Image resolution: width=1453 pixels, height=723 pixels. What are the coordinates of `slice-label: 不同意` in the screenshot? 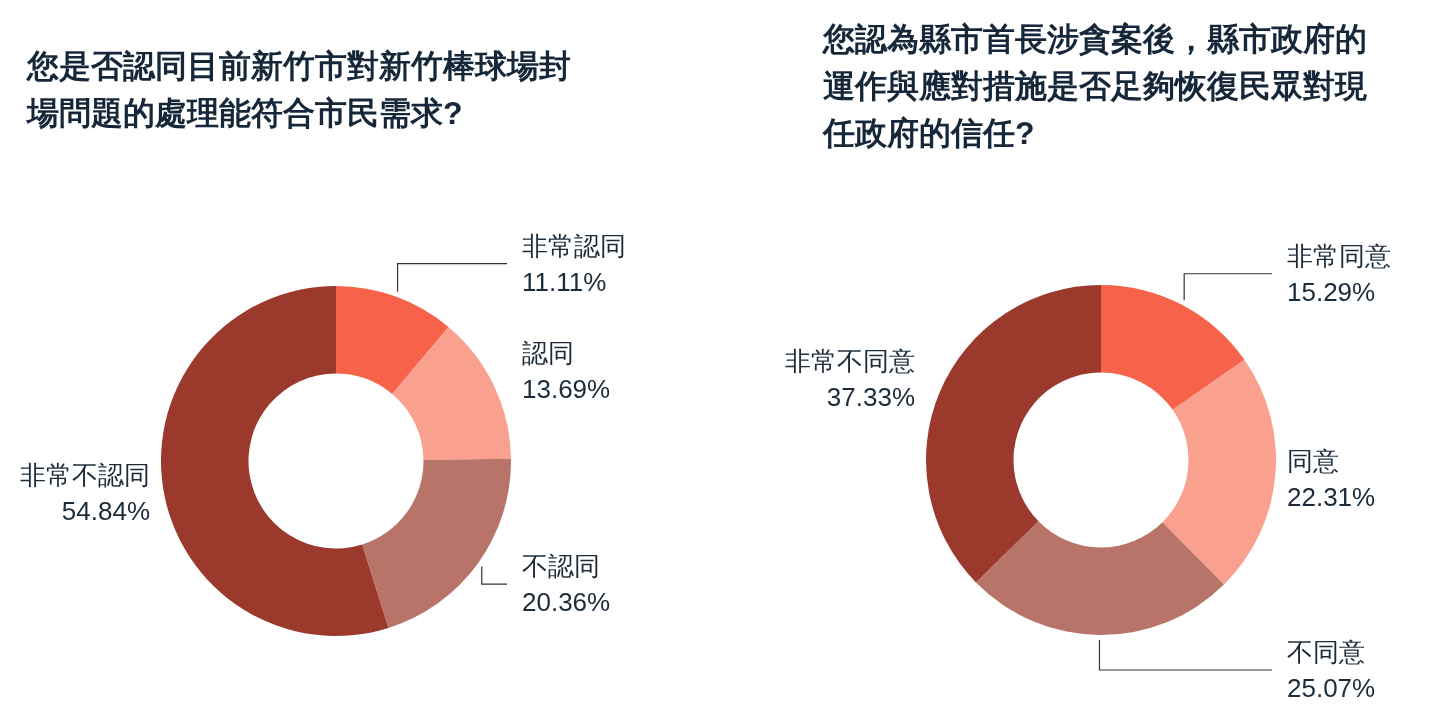 It's located at (1326, 651).